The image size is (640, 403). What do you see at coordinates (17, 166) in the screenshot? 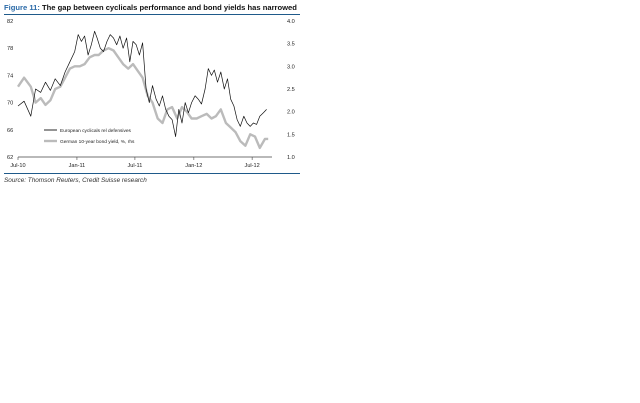
I see `x-tick-label: Jul-10` at bounding box center [17, 166].